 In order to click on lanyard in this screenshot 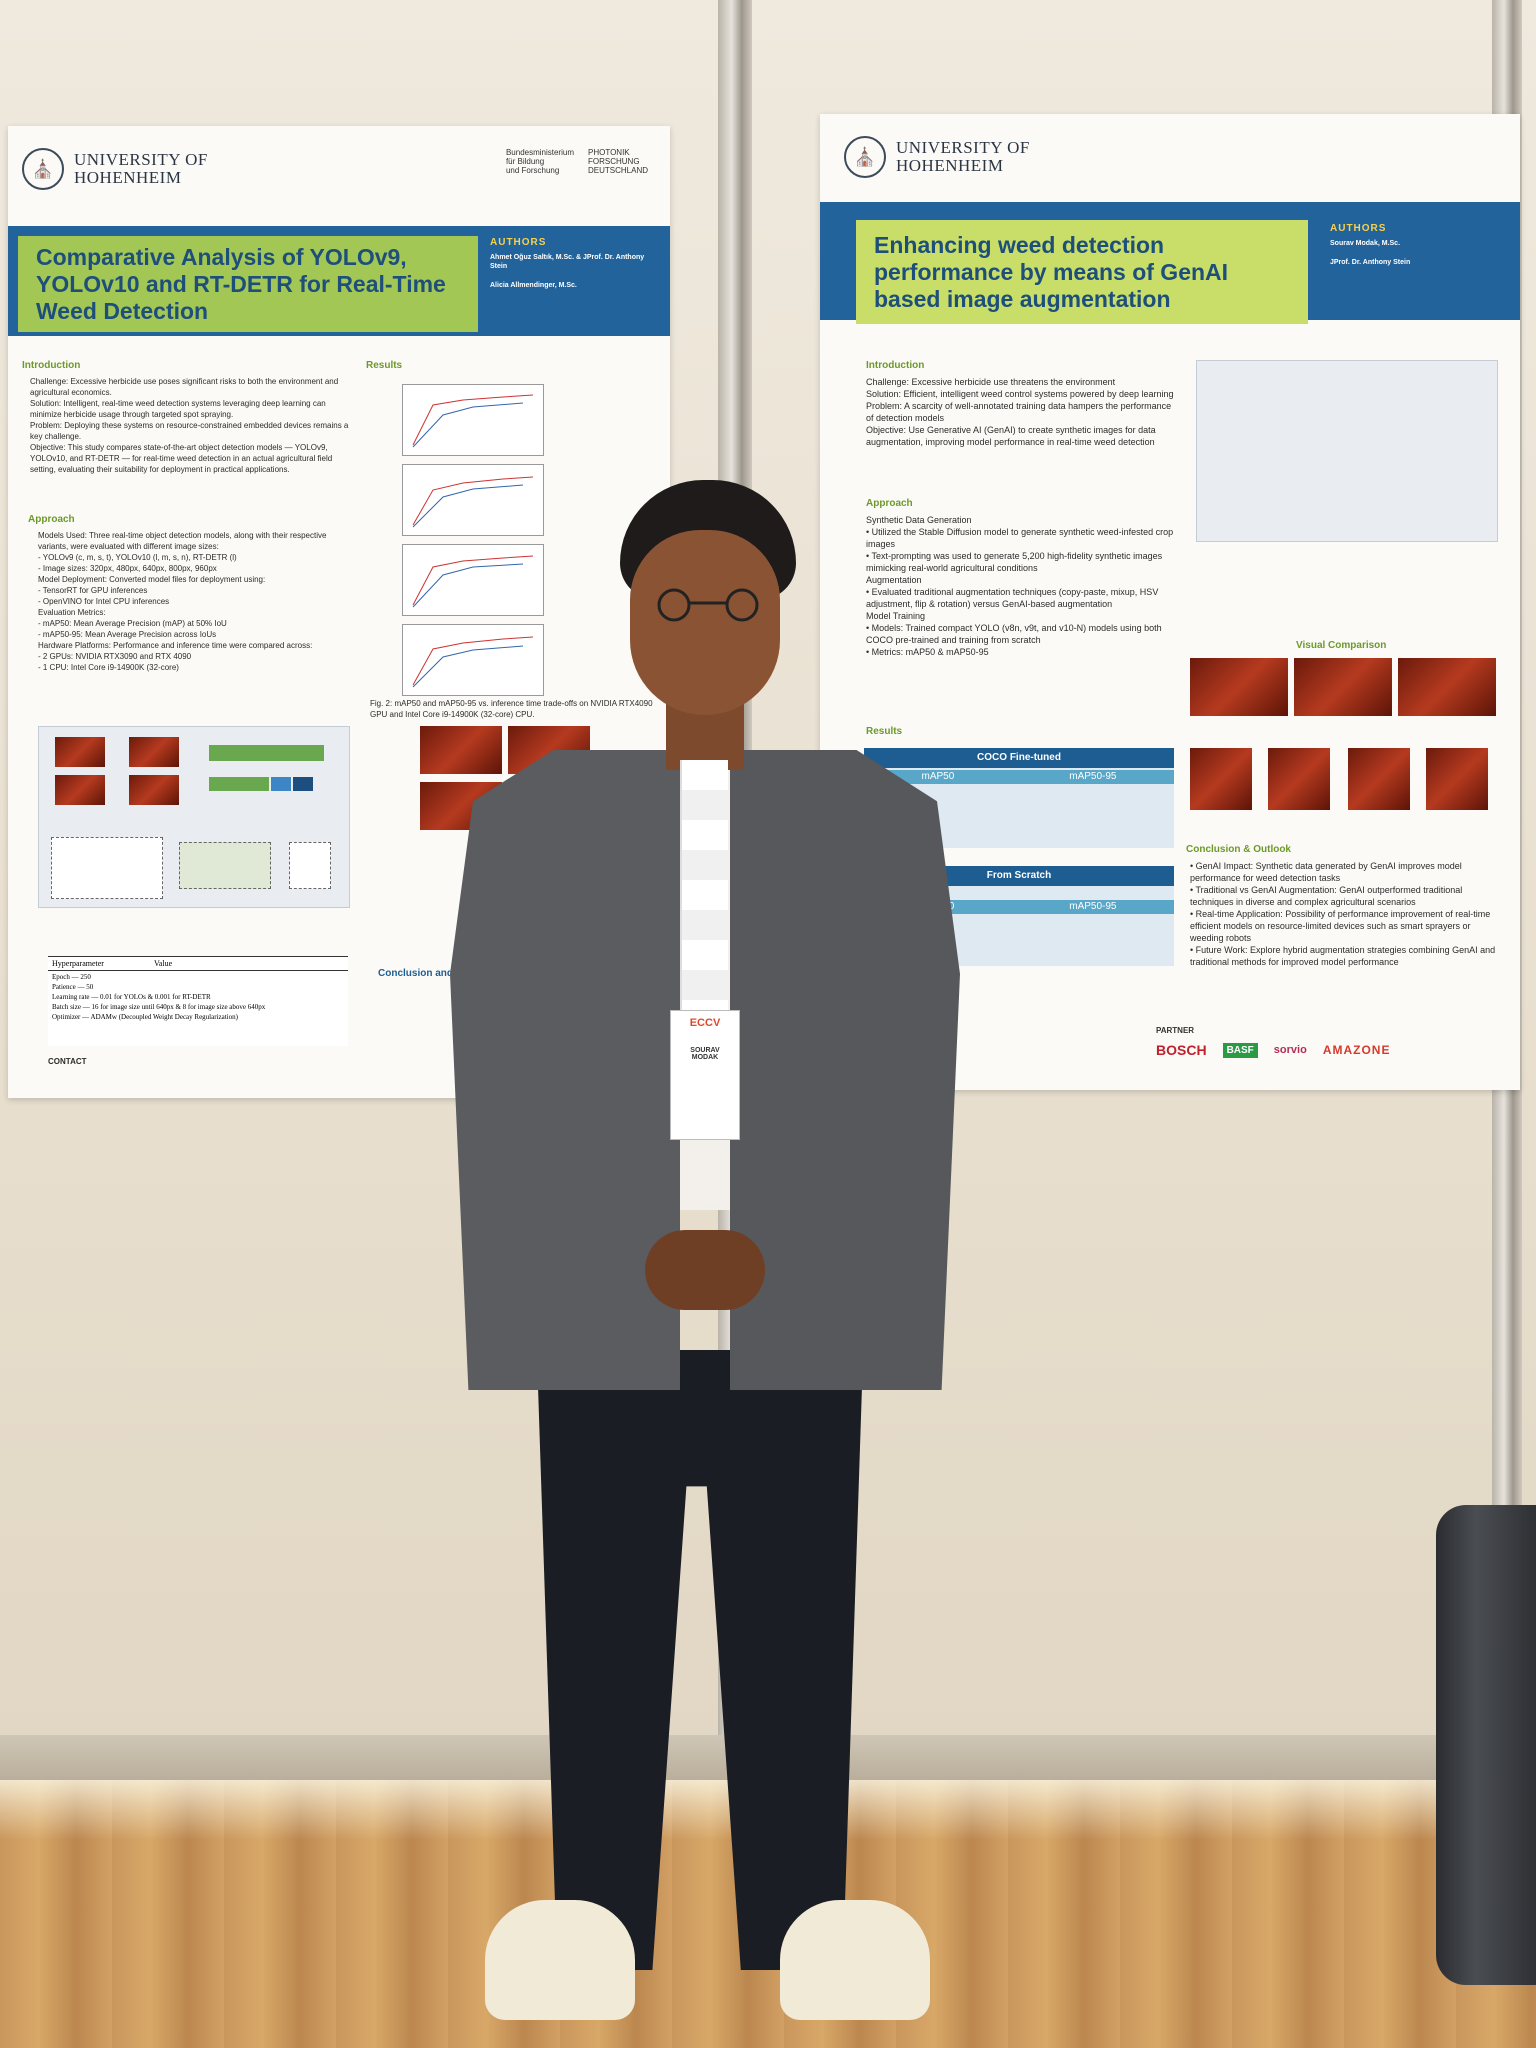, I will do `click(704, 895)`.